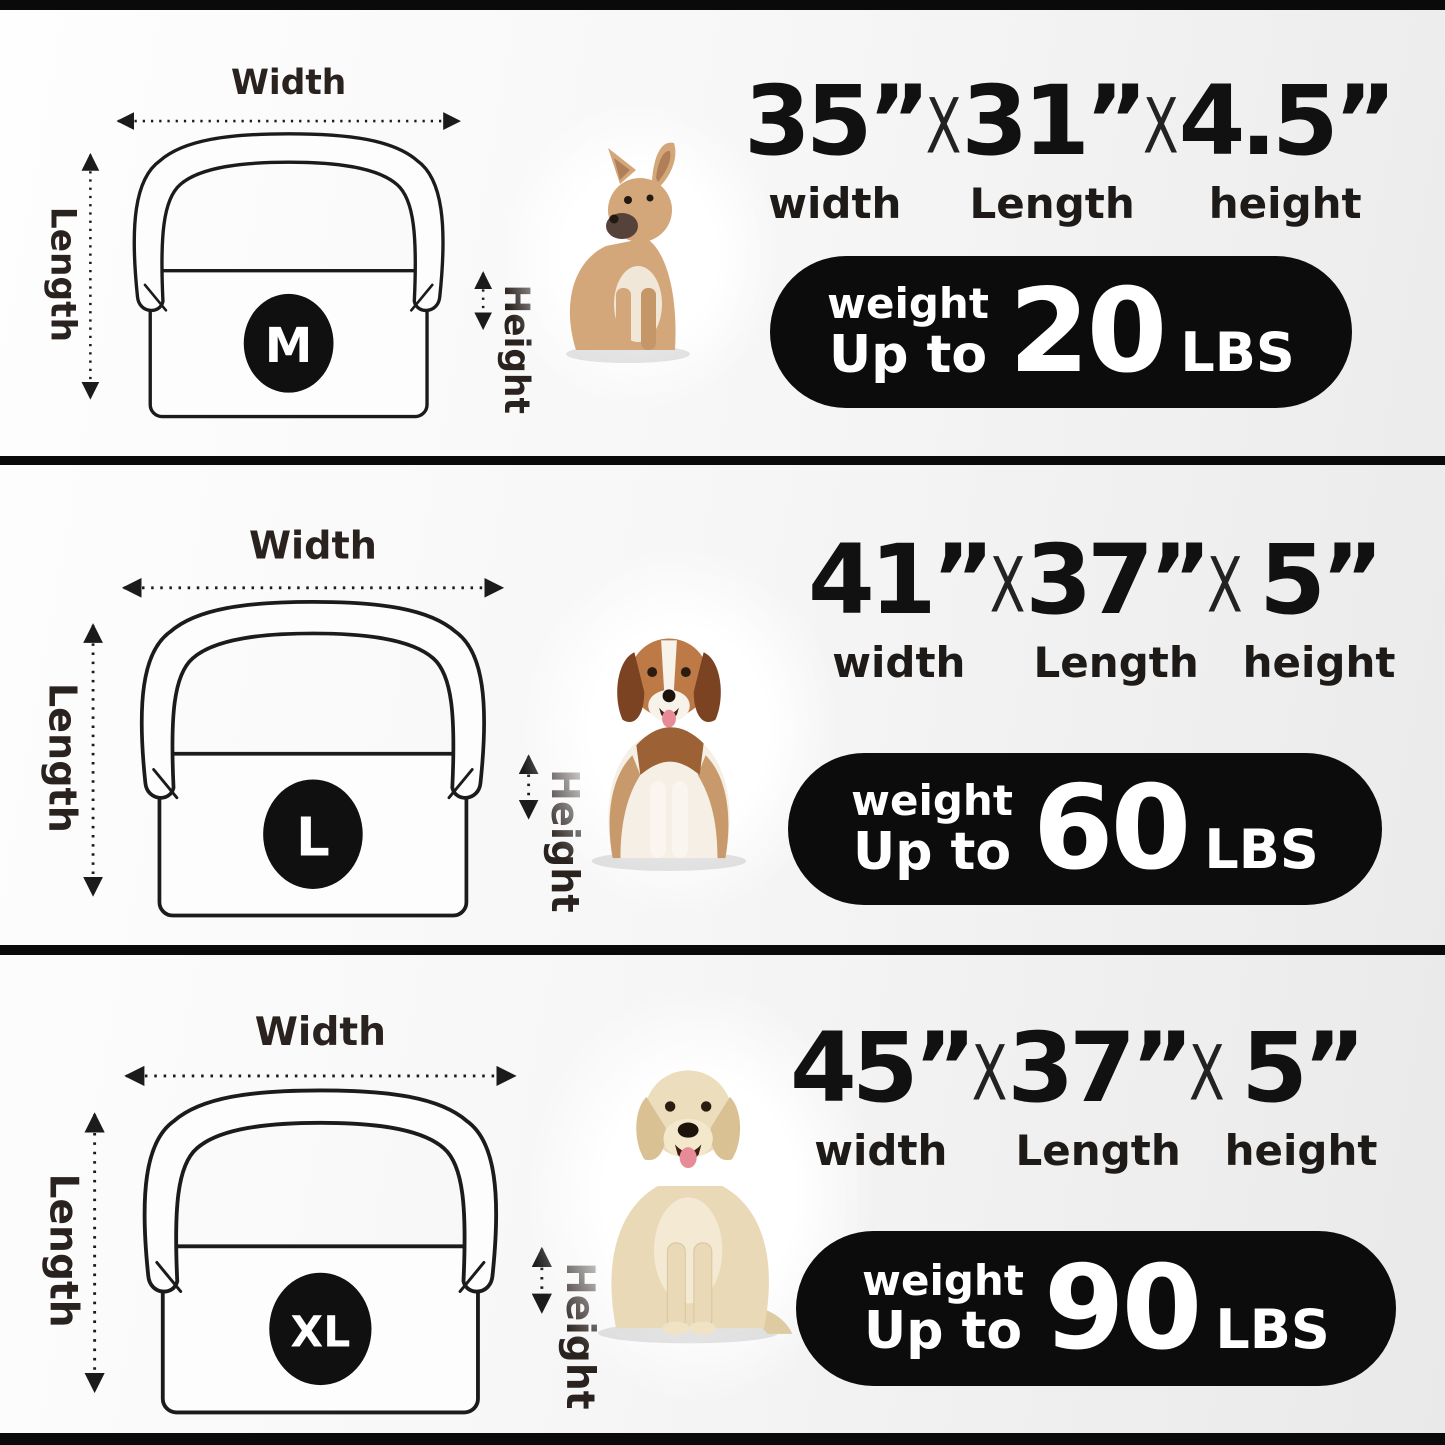  I want to click on bed-diagram-xl: Width Length Height XL, so click(321, 1212).